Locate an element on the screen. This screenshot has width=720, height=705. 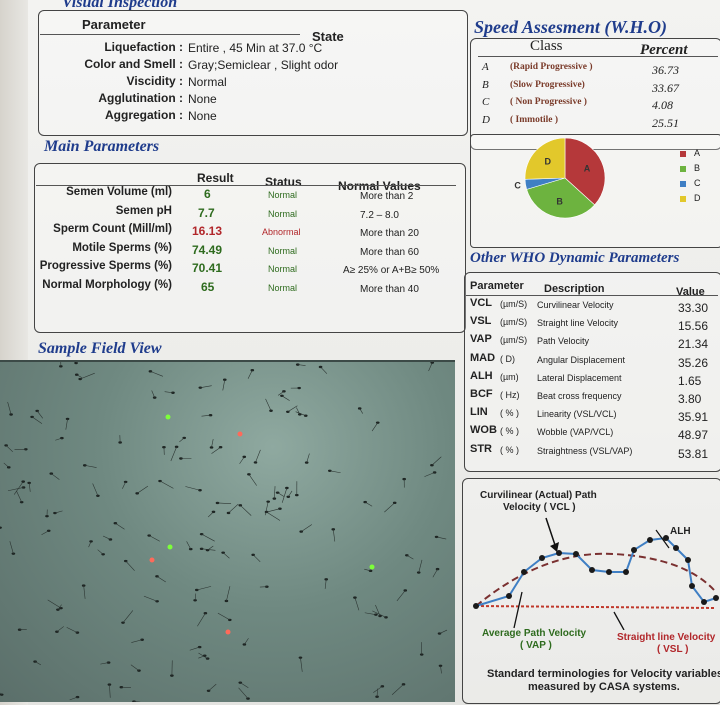
pie-slice-label: D is located at coordinates (548, 161).